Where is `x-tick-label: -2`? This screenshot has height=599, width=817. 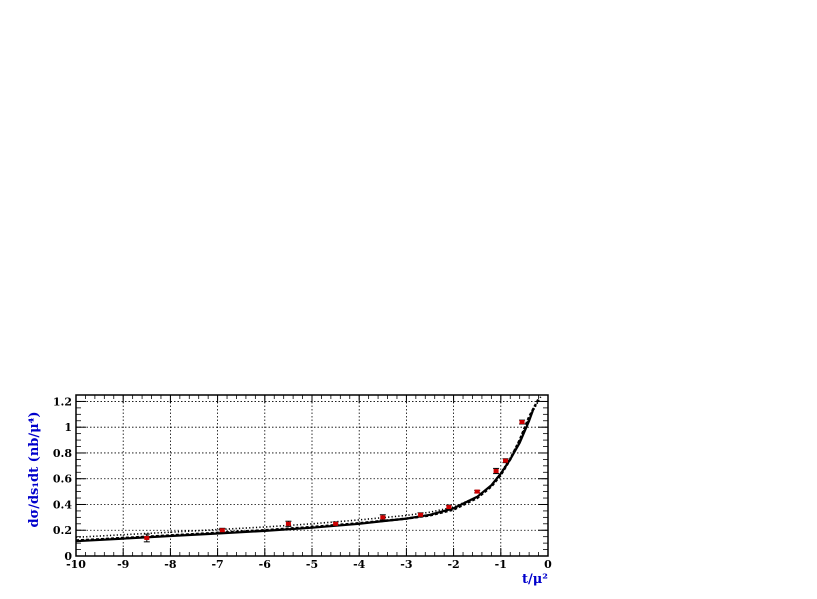
x-tick-label: -2 is located at coordinates (453, 564).